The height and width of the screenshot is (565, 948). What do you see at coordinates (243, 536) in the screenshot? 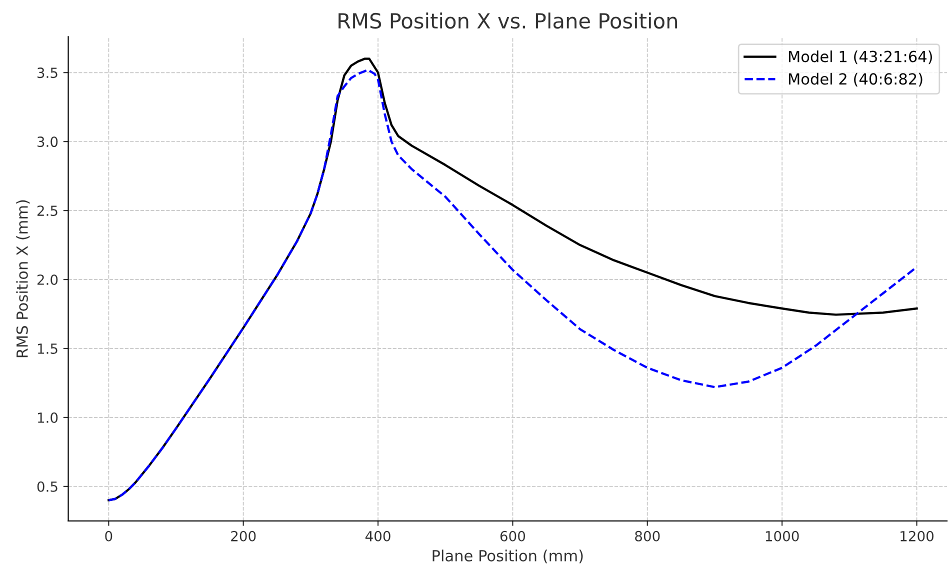
I see `x-tick-label: 200` at bounding box center [243, 536].